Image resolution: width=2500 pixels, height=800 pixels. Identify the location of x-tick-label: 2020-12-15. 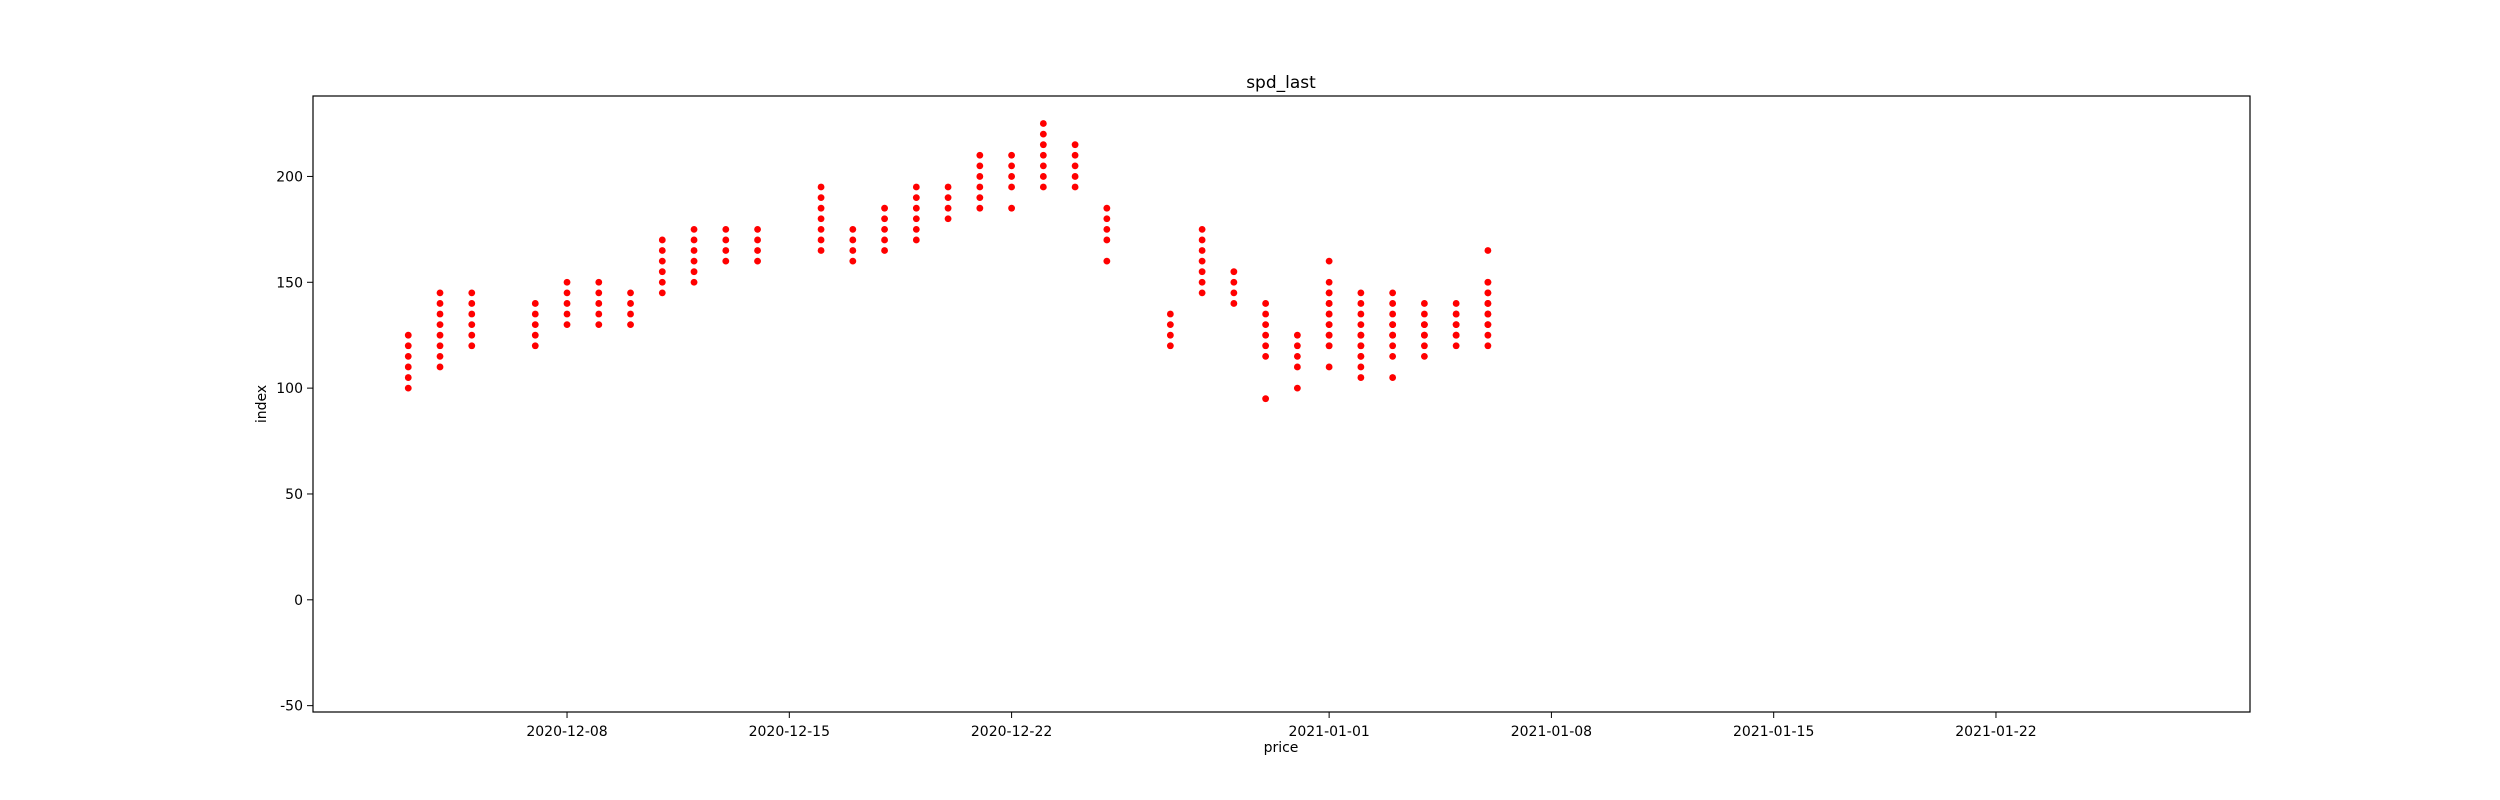
(789, 732).